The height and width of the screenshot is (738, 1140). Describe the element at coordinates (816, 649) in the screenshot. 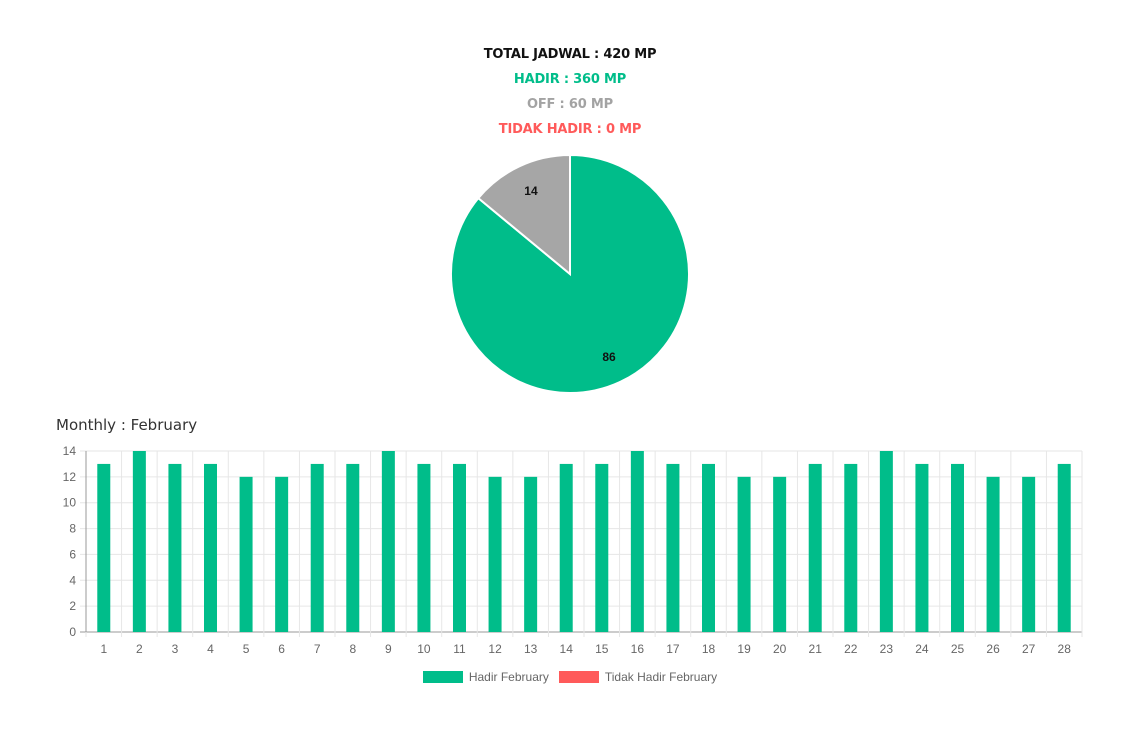

I see `x-tick-label: 21` at that location.